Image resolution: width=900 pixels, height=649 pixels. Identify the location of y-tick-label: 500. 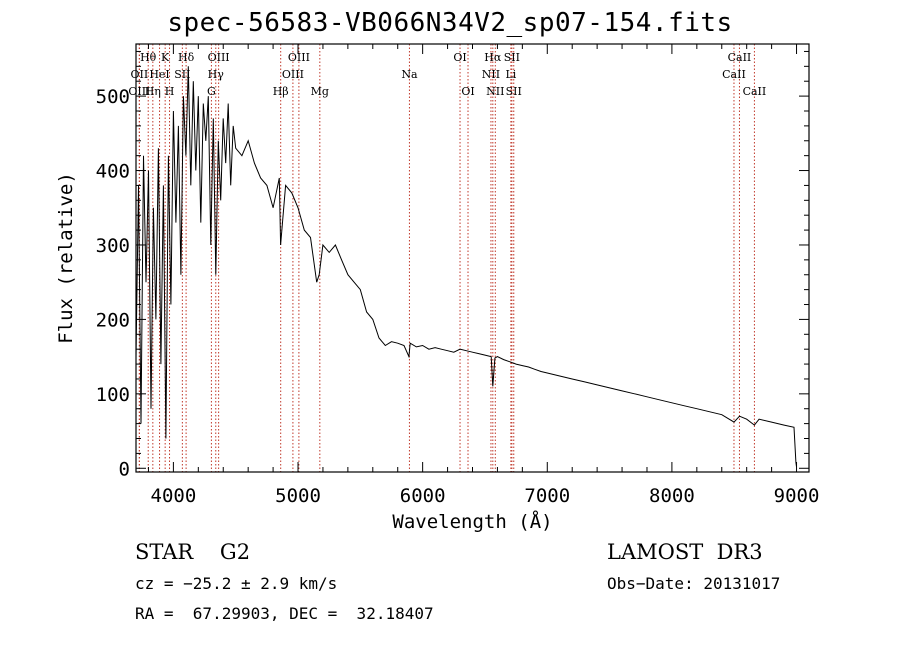
(113, 97).